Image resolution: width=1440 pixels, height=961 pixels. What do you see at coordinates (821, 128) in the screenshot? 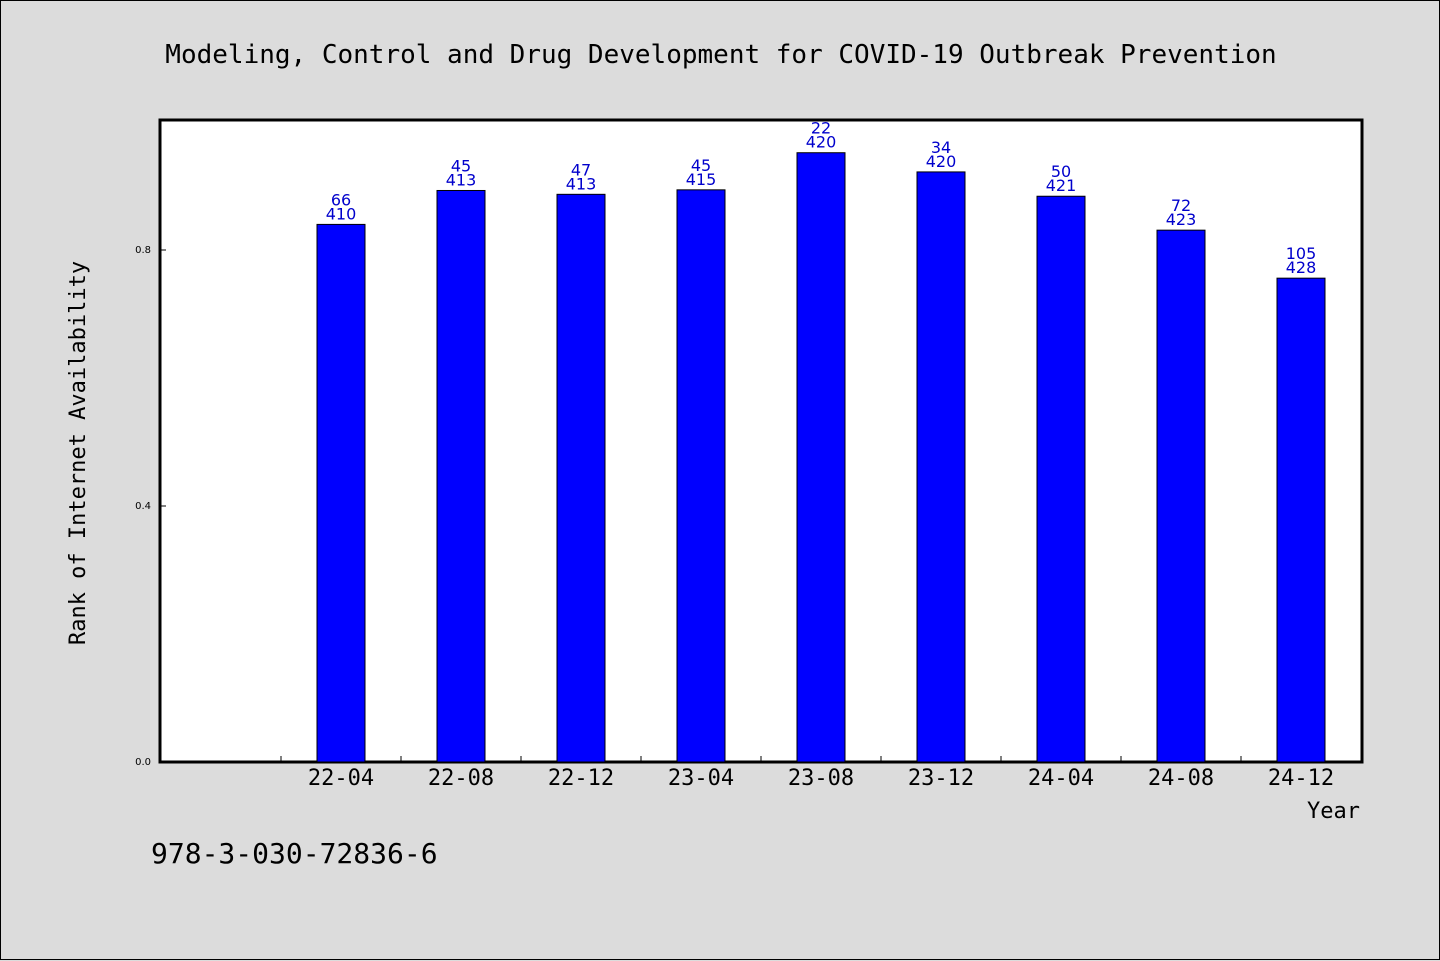
I see `bar-label-top: 22` at bounding box center [821, 128].